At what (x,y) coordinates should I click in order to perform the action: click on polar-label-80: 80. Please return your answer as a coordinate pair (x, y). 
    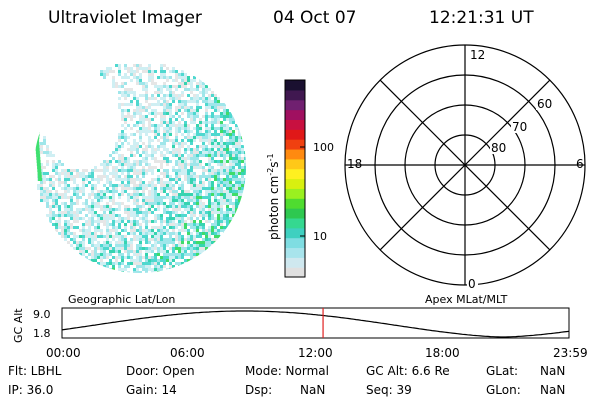
    Looking at the image, I should click on (498, 148).